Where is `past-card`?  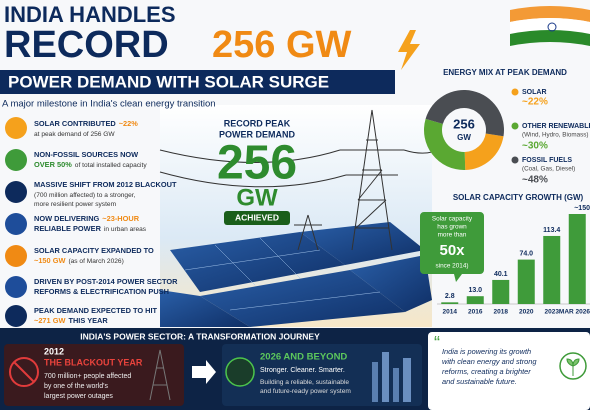
past-card is located at coordinates (94, 375).